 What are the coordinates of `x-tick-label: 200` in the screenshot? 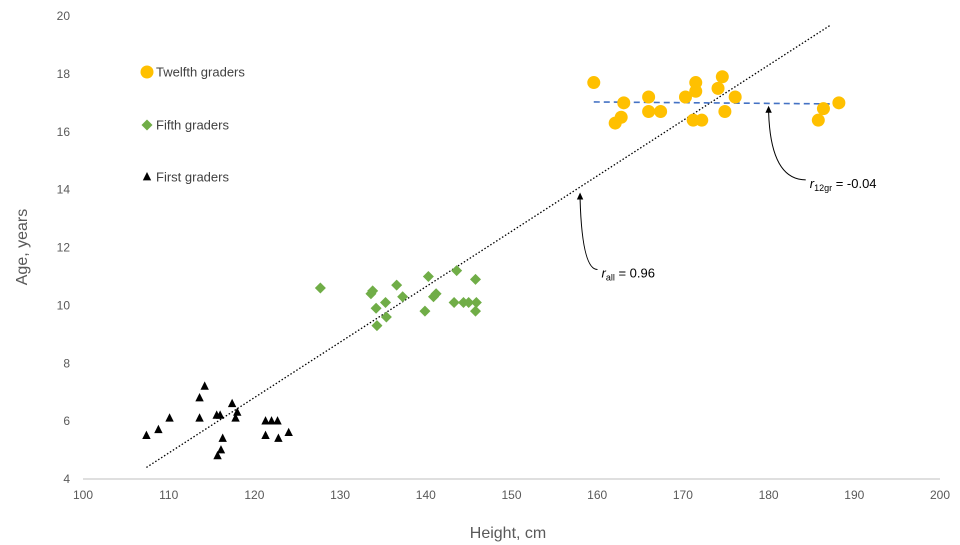 It's located at (940, 495).